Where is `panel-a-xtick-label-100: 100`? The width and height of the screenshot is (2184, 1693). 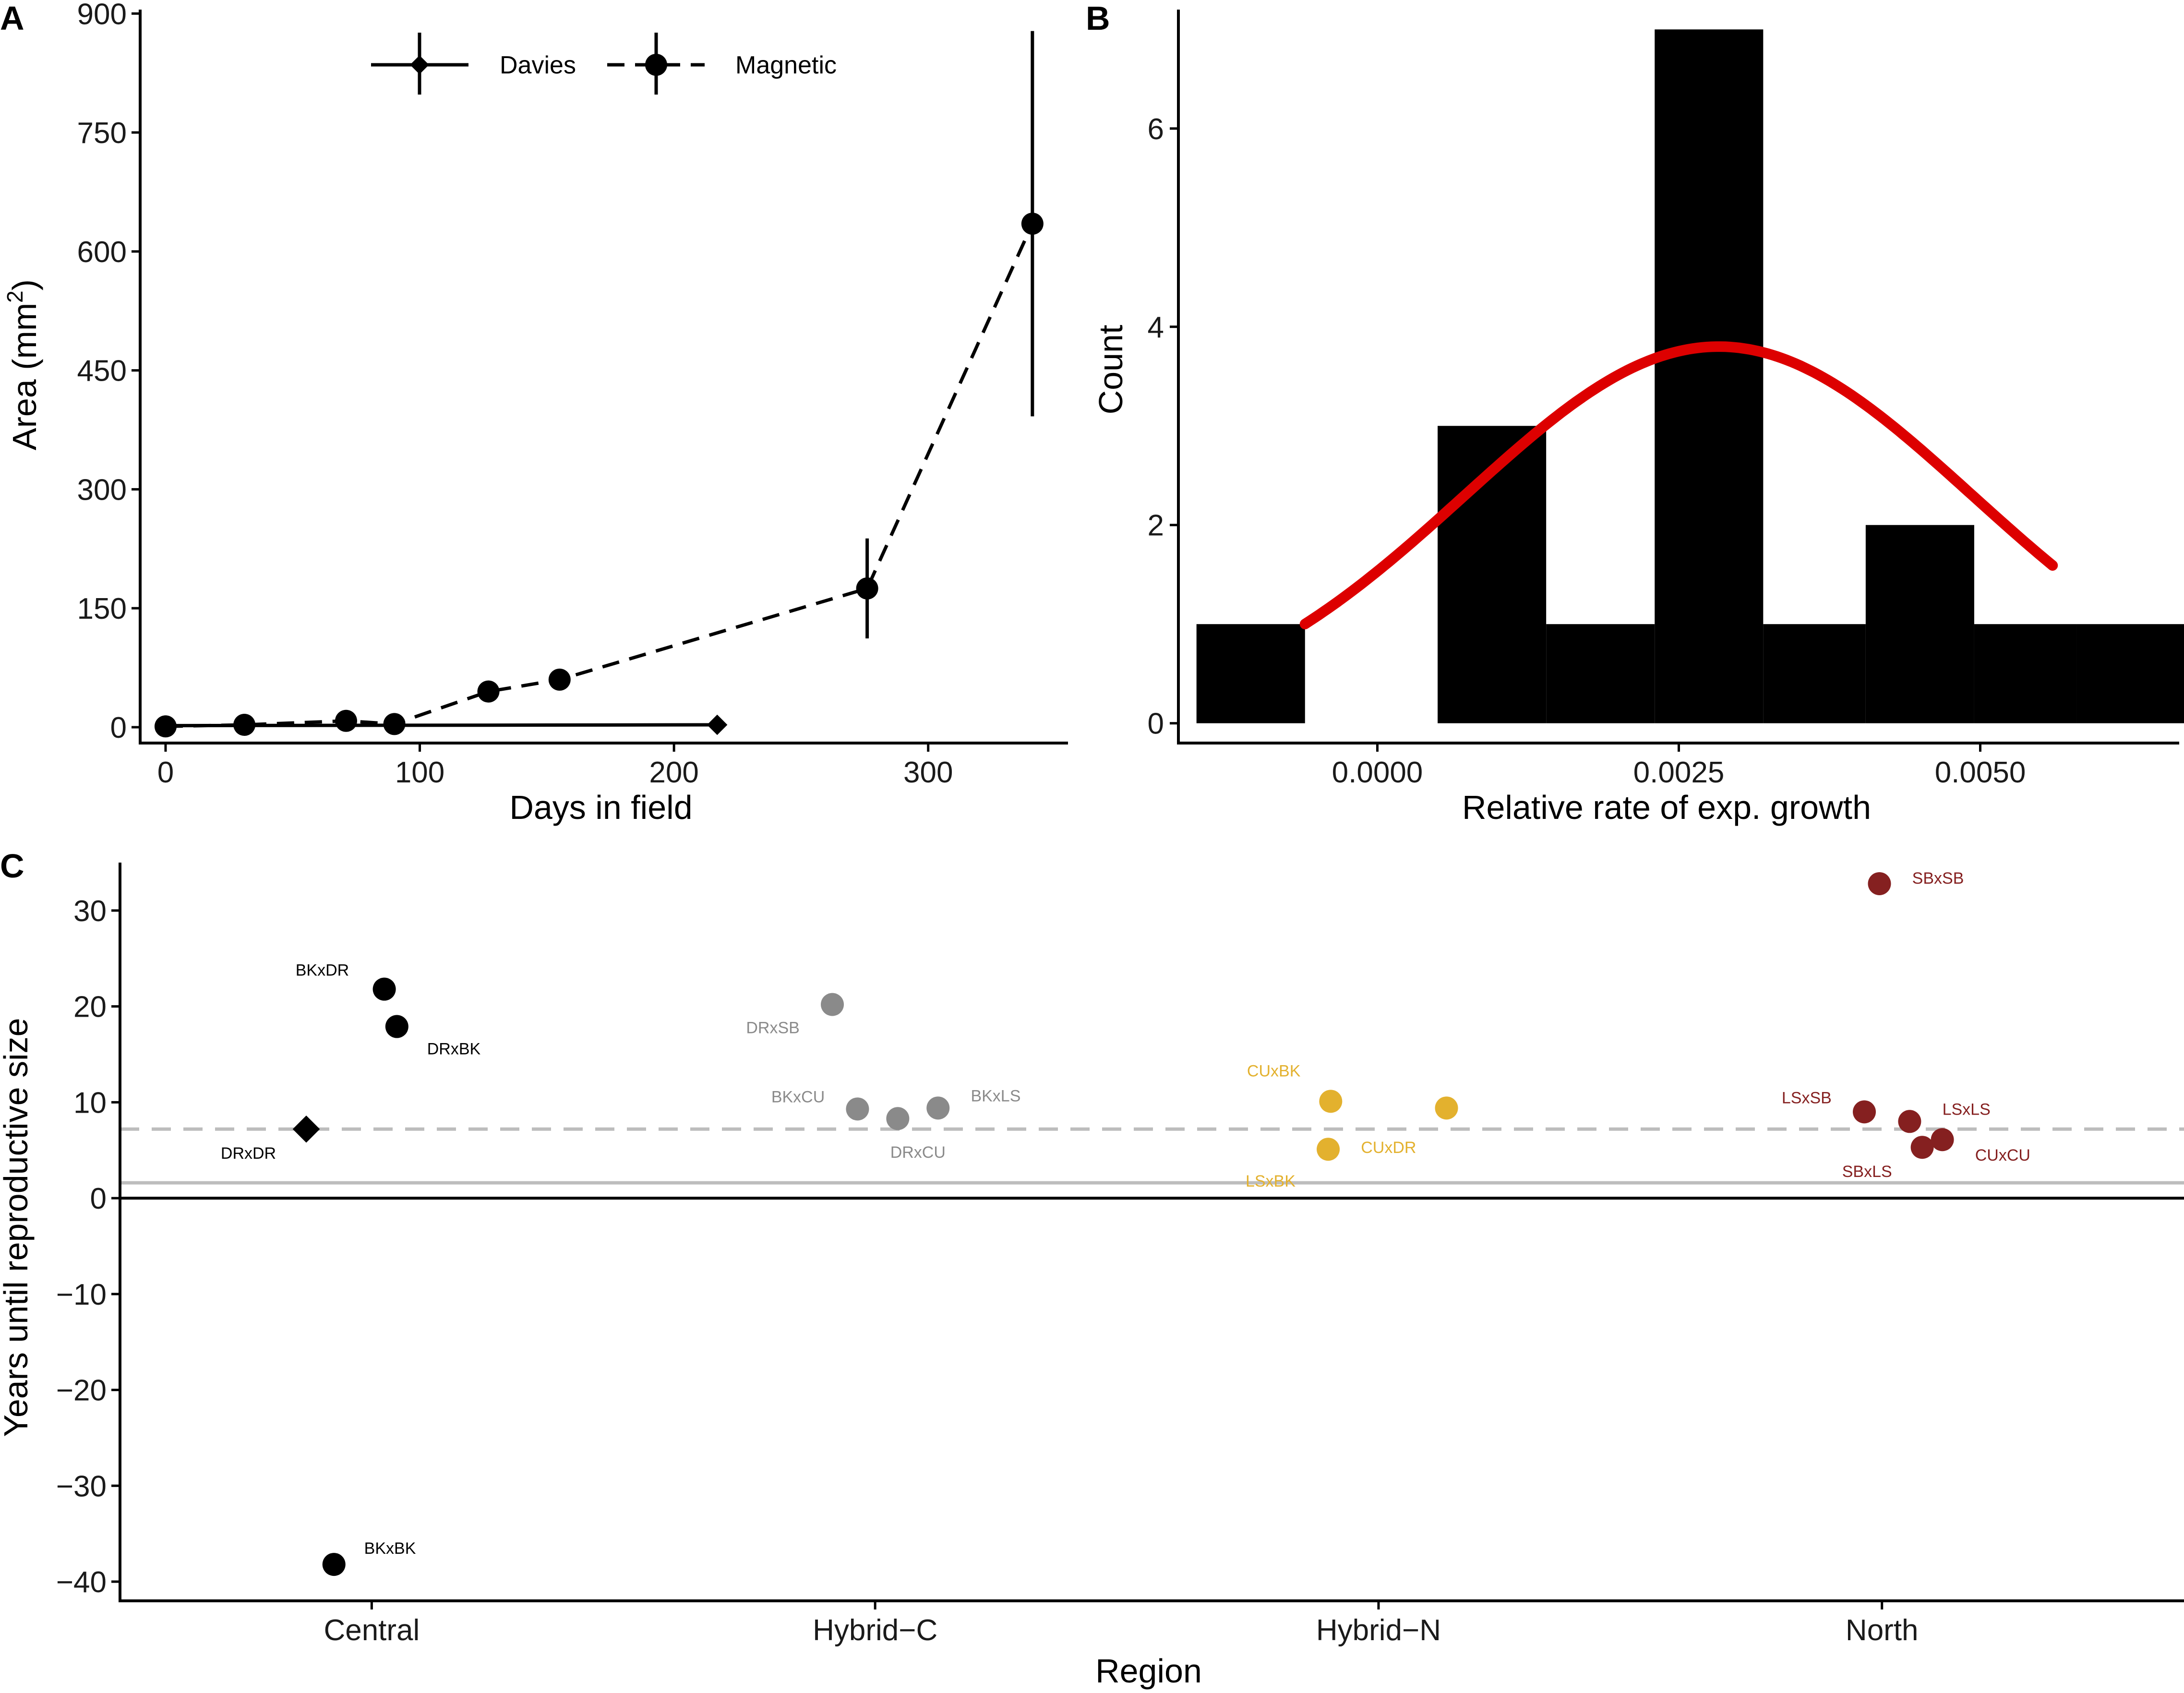
panel-a-xtick-label-100: 100 is located at coordinates (419, 772).